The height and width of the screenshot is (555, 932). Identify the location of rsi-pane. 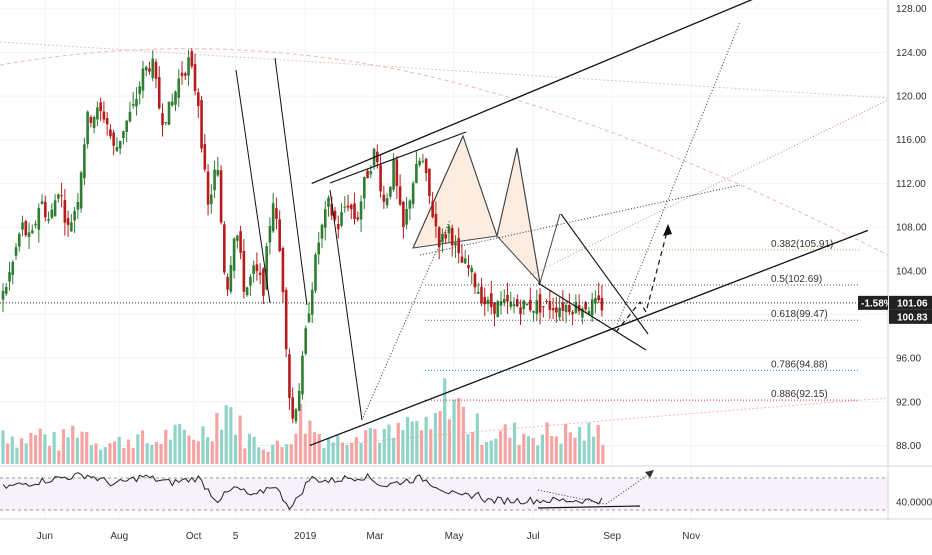
(466, 488).